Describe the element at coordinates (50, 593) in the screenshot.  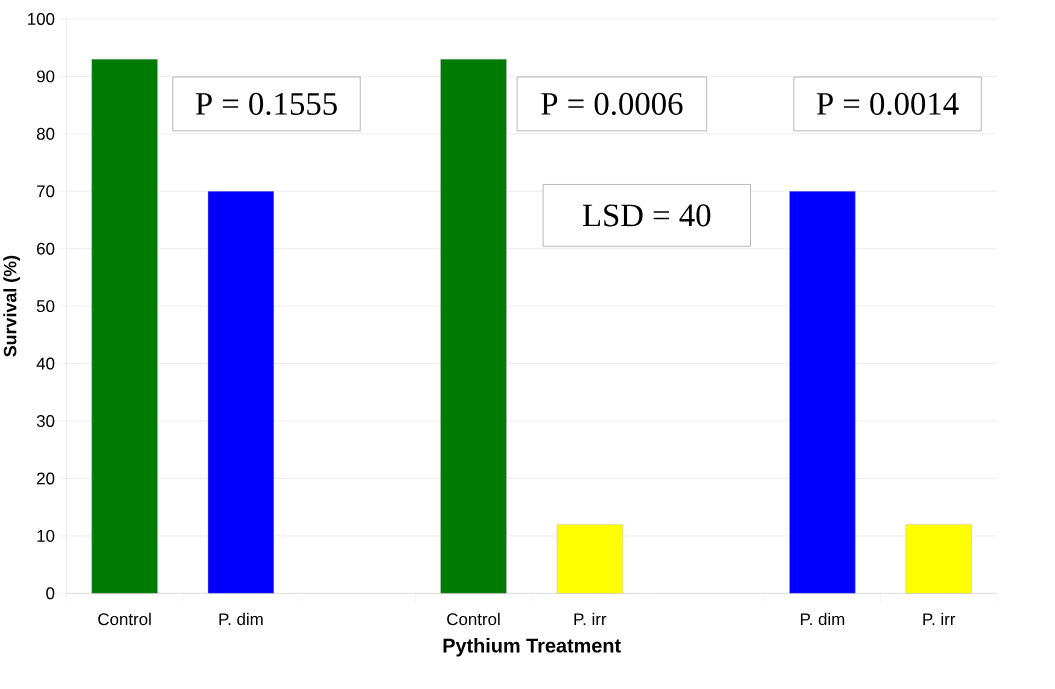
I see `y-tick-label: 0` at that location.